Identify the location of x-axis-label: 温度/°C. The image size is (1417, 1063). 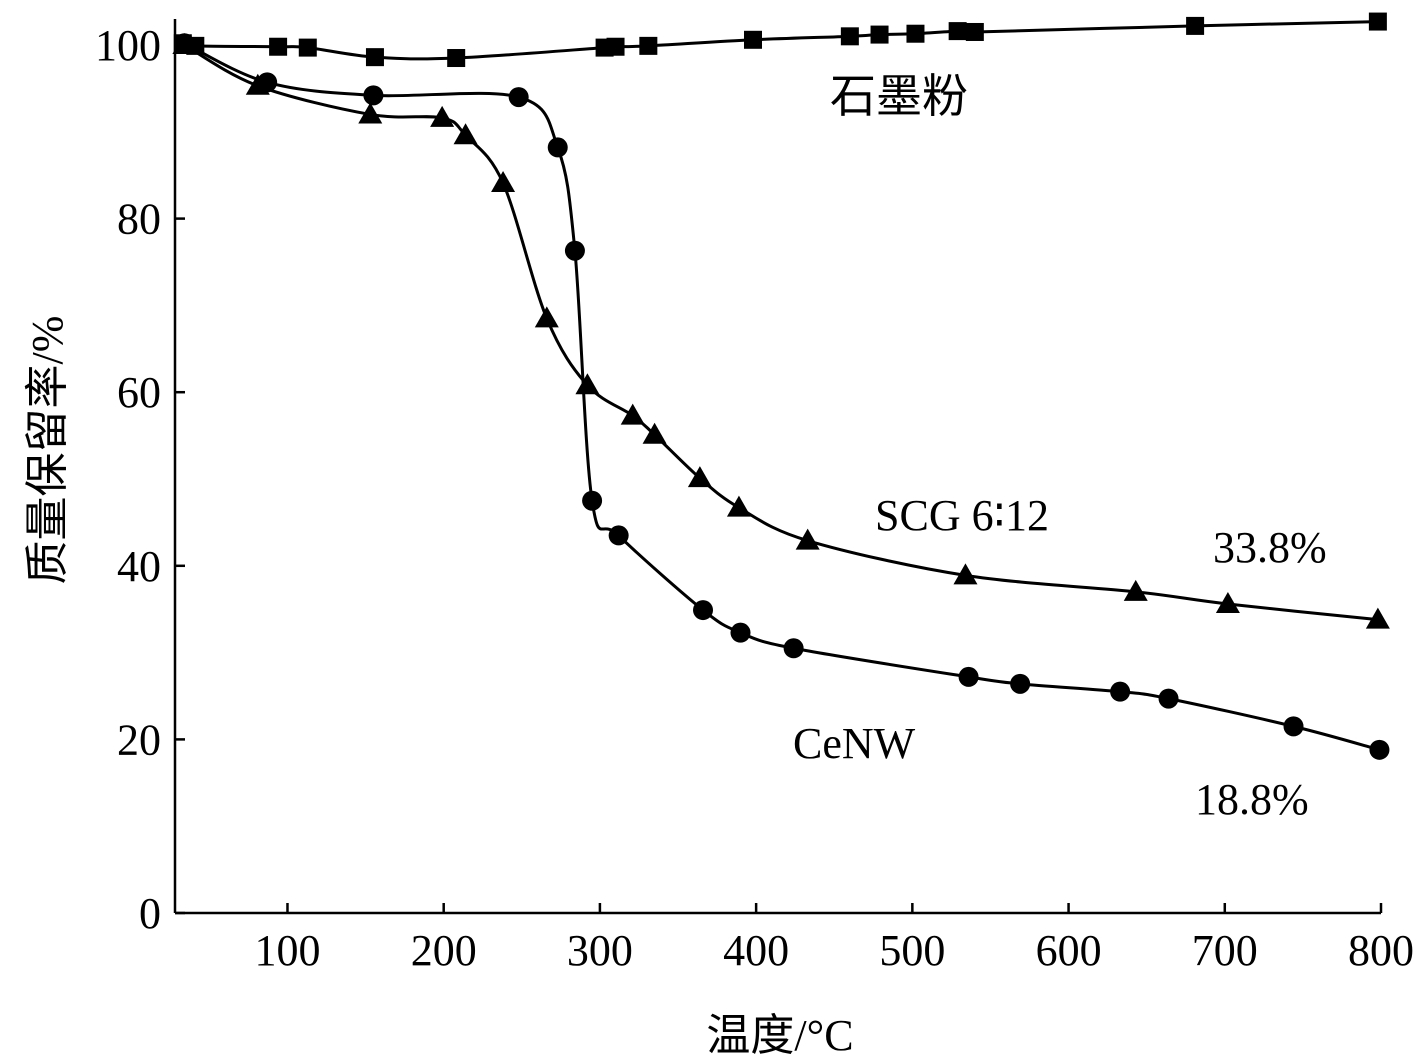
(779, 1035).